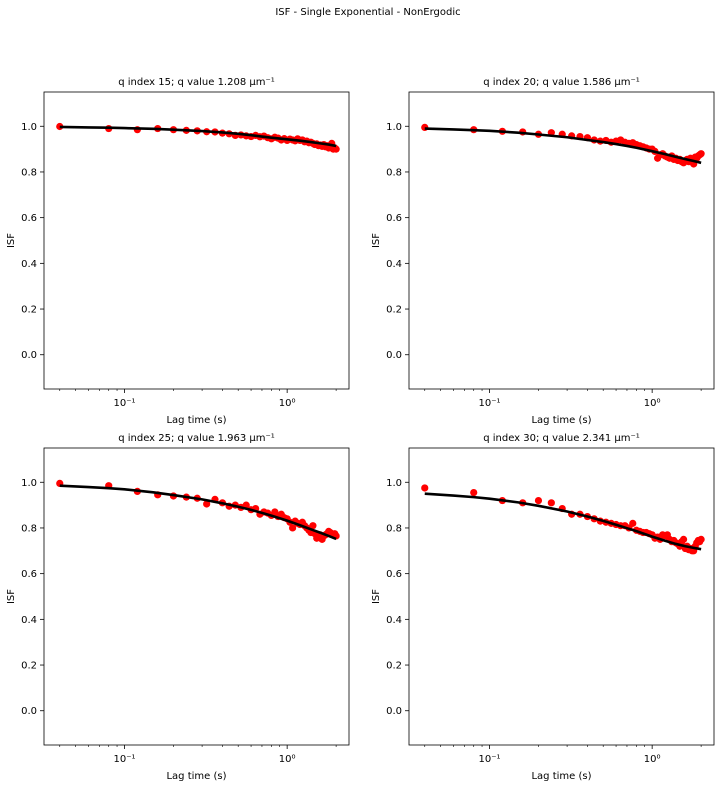 The image size is (720, 787). What do you see at coordinates (196, 438) in the screenshot?
I see `subplot-title: q index 25; q value 1.963 μm⁻¹` at bounding box center [196, 438].